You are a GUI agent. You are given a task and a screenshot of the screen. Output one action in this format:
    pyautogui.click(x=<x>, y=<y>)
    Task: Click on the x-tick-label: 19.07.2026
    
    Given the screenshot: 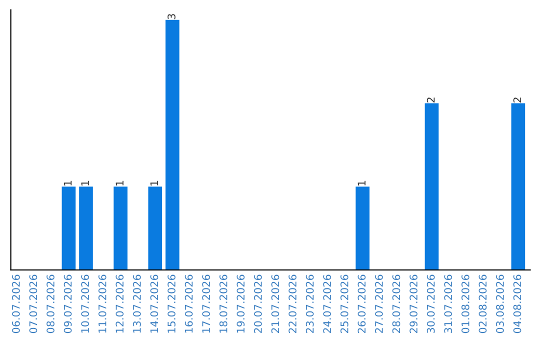 What is the action you would take?
    pyautogui.click(x=240, y=303)
    